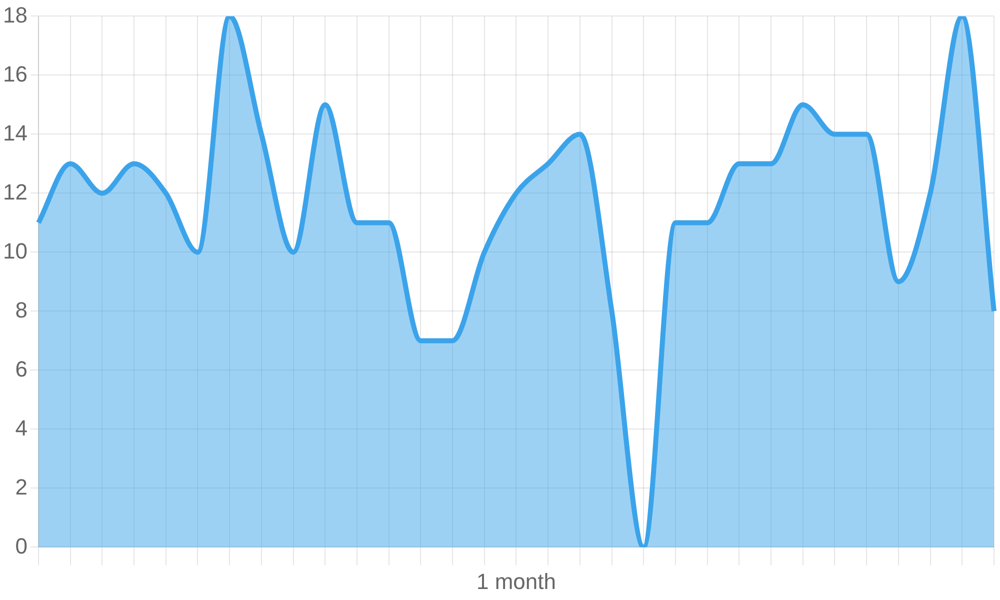 The height and width of the screenshot is (600, 1000). Describe the element at coordinates (21, 545) in the screenshot. I see `y-tick-label: 0` at that location.